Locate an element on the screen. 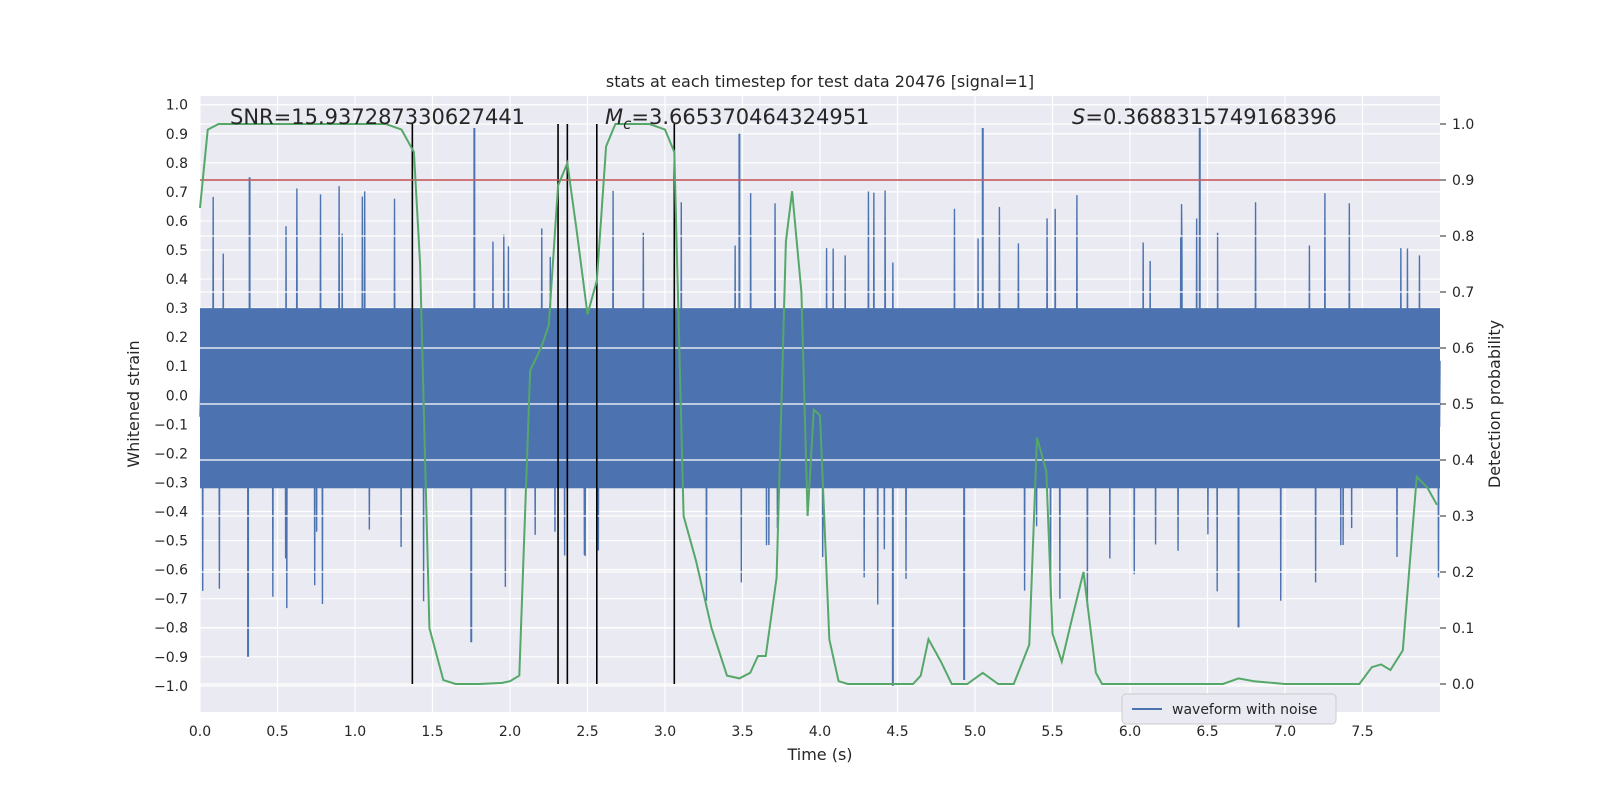  x-tick-label: 6.0 is located at coordinates (1130, 732).